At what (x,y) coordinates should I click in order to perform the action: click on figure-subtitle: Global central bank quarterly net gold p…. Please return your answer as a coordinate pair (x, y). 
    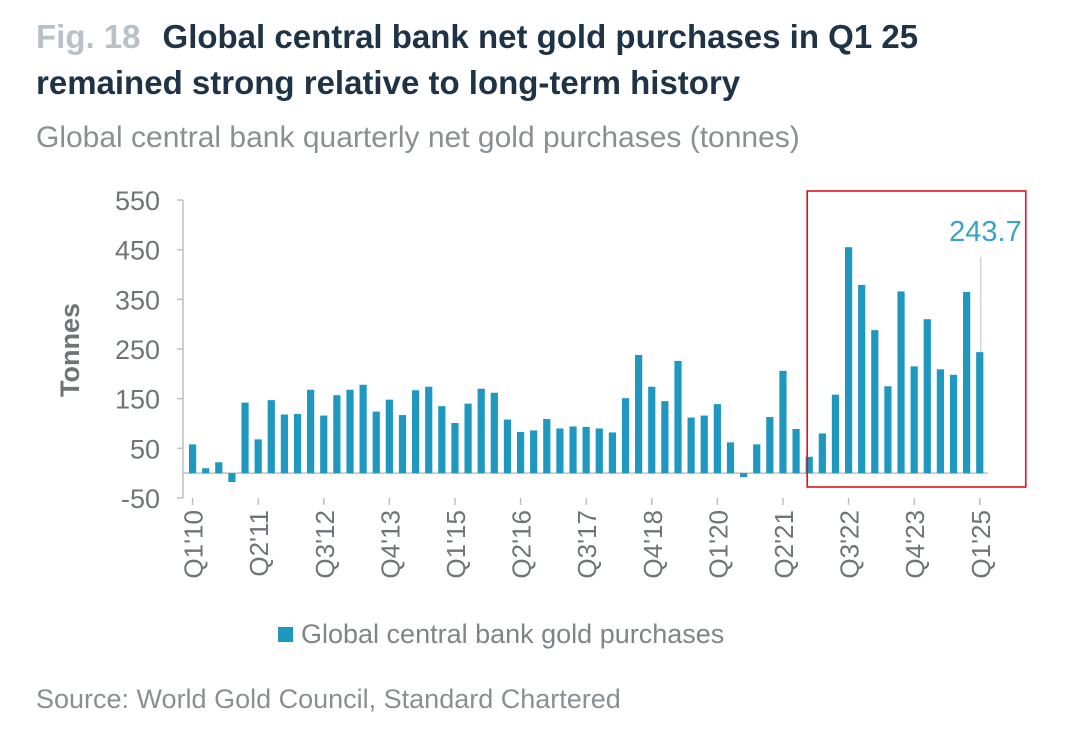
    Looking at the image, I should click on (418, 137).